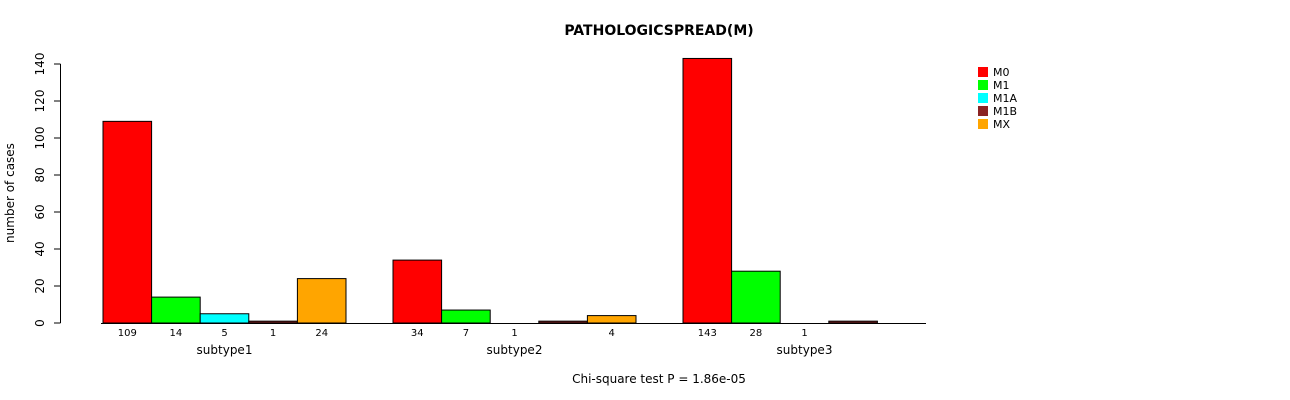 The image size is (1290, 400). What do you see at coordinates (466, 333) in the screenshot?
I see `bar-count-label: 7` at bounding box center [466, 333].